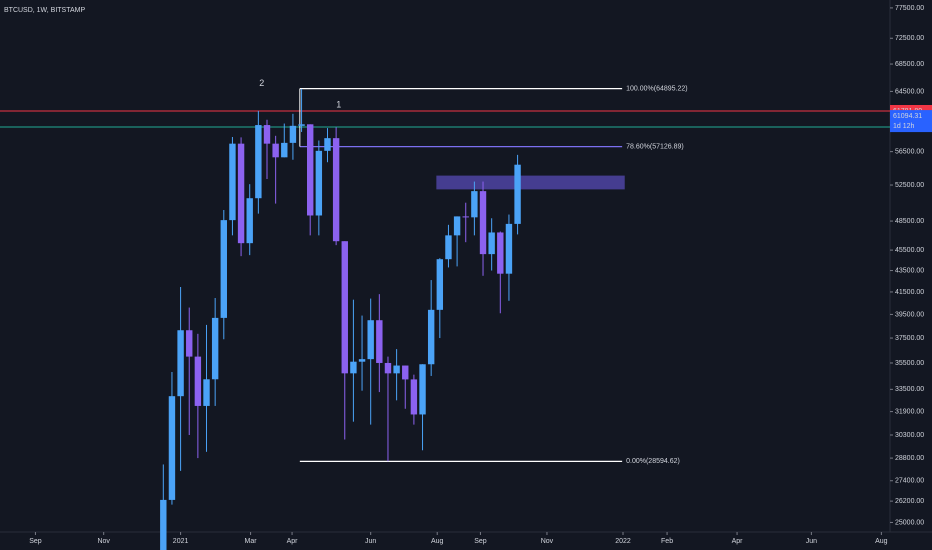 This screenshot has width=932, height=550. What do you see at coordinates (909, 270) in the screenshot?
I see `y-tick-label: 43500.00` at bounding box center [909, 270].